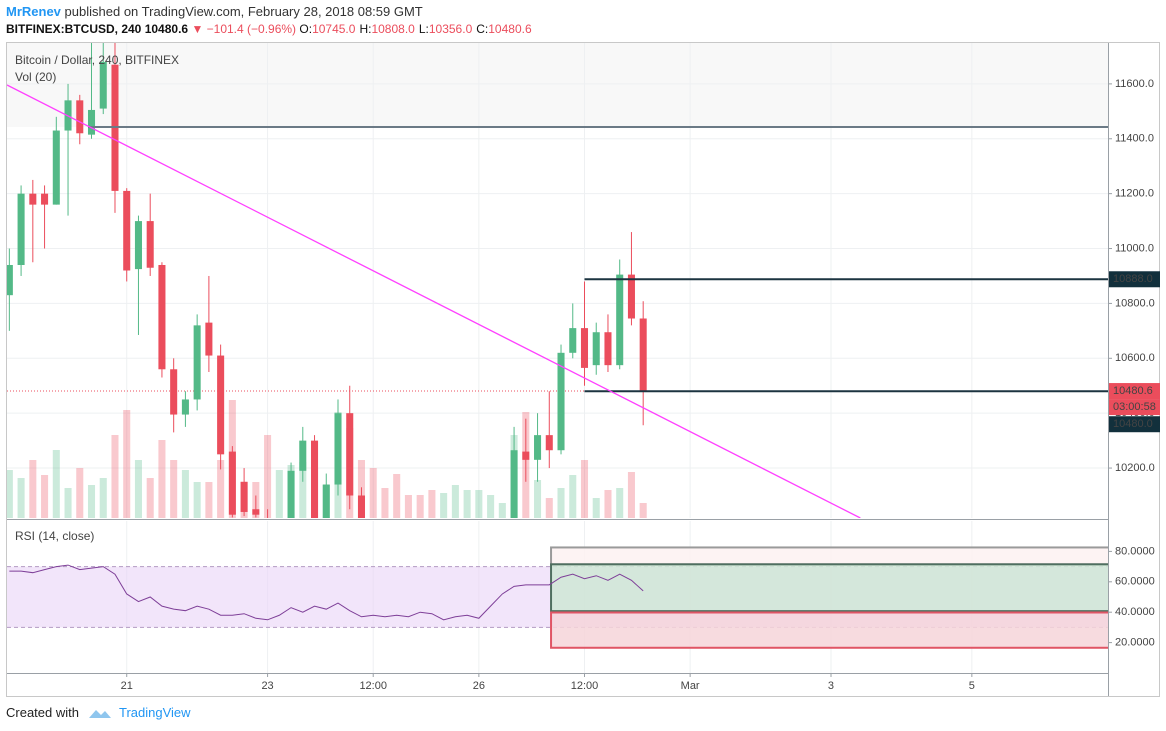 The width and height of the screenshot is (1166, 731). What do you see at coordinates (365, 29) in the screenshot?
I see `ohlc-key: H:` at bounding box center [365, 29].